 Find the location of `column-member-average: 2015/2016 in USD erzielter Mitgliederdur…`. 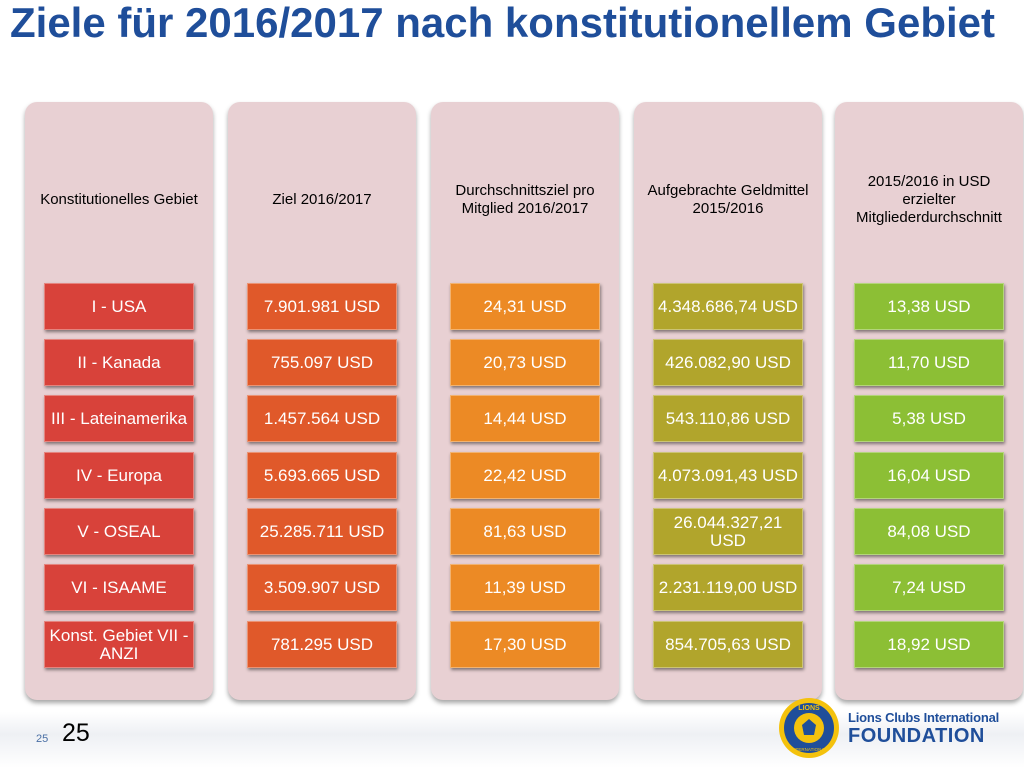

column-member-average: 2015/2016 in USD erzielter Mitgliederdur… is located at coordinates (929, 401).